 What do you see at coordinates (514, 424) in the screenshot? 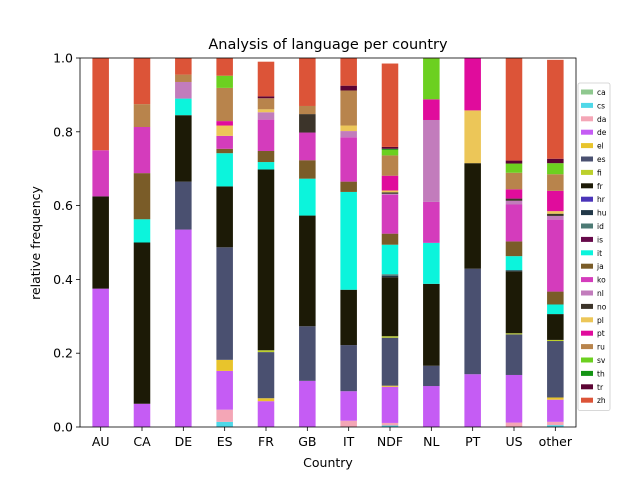
I see `bar-segment-US-da` at bounding box center [514, 424].